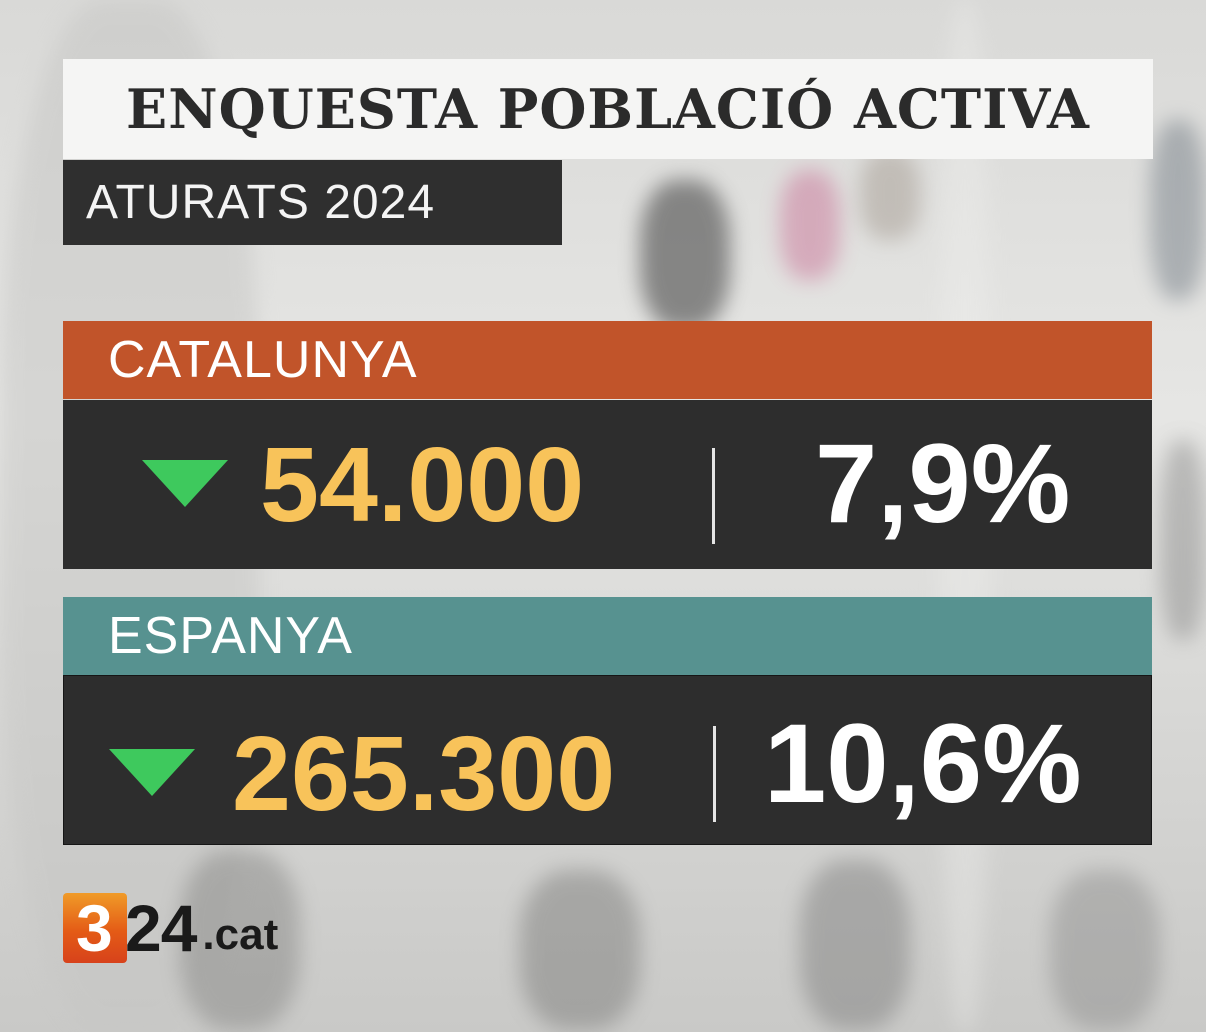 This screenshot has width=1206, height=1032. Describe the element at coordinates (424, 774) in the screenshot. I see `unemployed-count-espanya: 265.300` at that location.